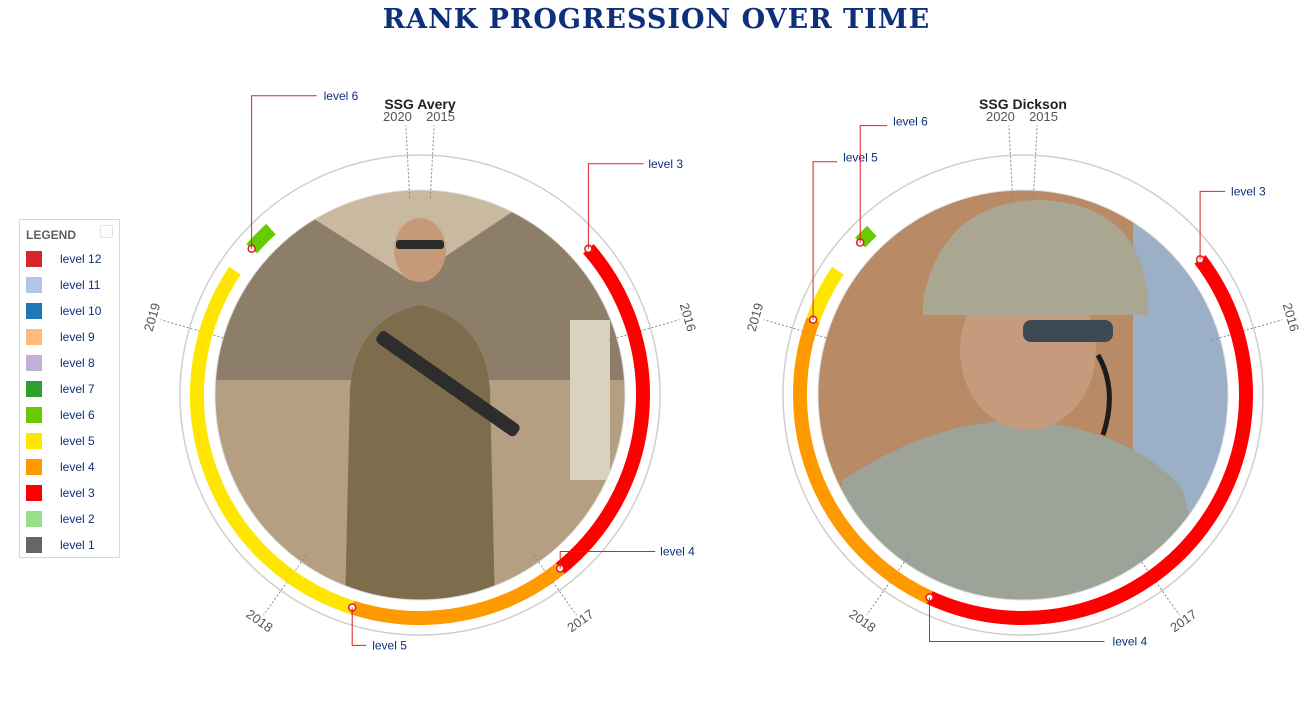 Image resolution: width=1313 pixels, height=709 pixels. Describe the element at coordinates (420, 104) in the screenshot. I see `chart-title: SSG Avery` at that location.